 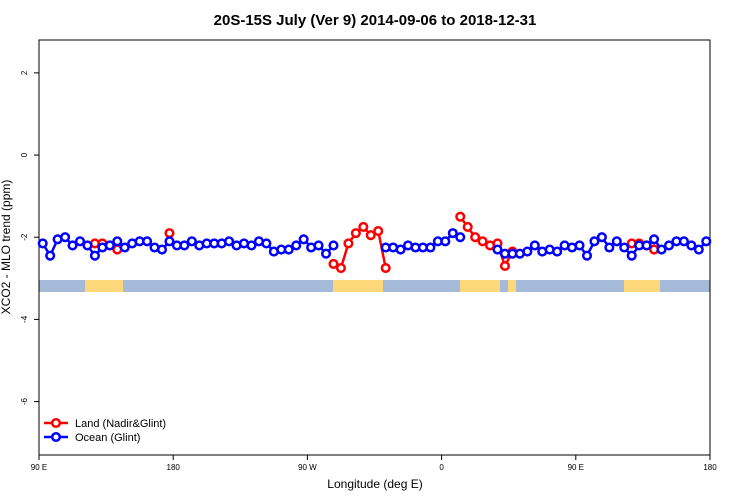 I want to click on legend-label: Land (Nadir&Glint), so click(x=120, y=424).